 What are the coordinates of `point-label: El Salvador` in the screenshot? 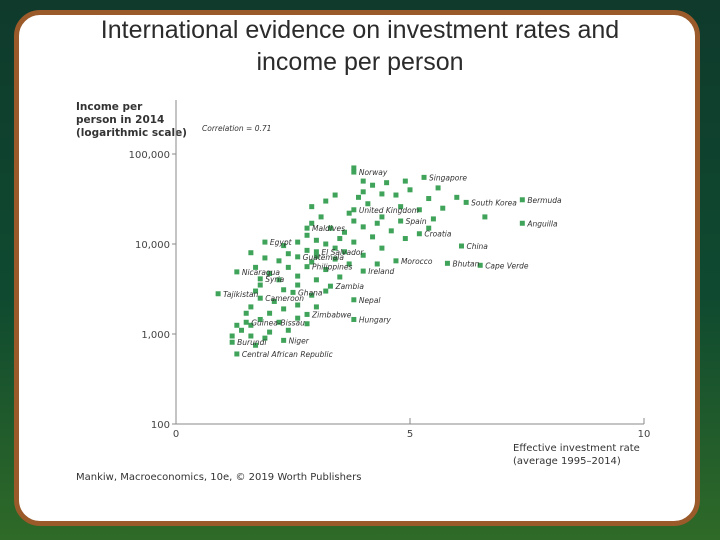 It's located at (342, 252).